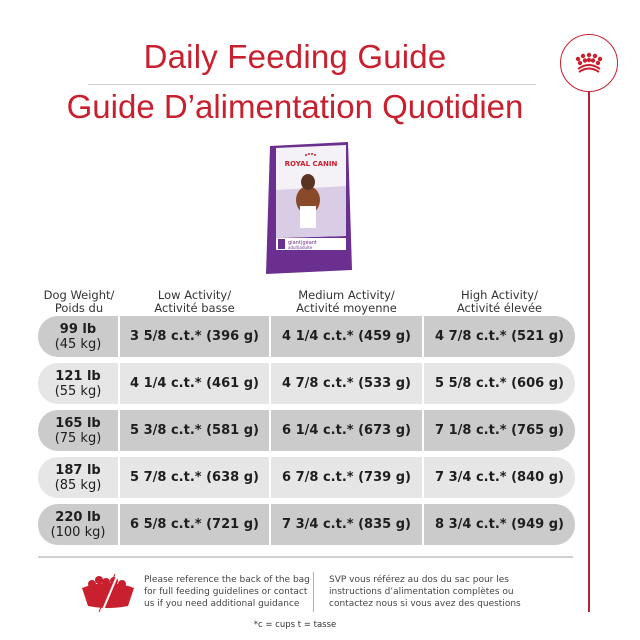 The height and width of the screenshot is (640, 640). Describe the element at coordinates (499, 430) in the screenshot. I see `high-activity-cell: 7 1/8 c.t.* (765 g)` at that location.